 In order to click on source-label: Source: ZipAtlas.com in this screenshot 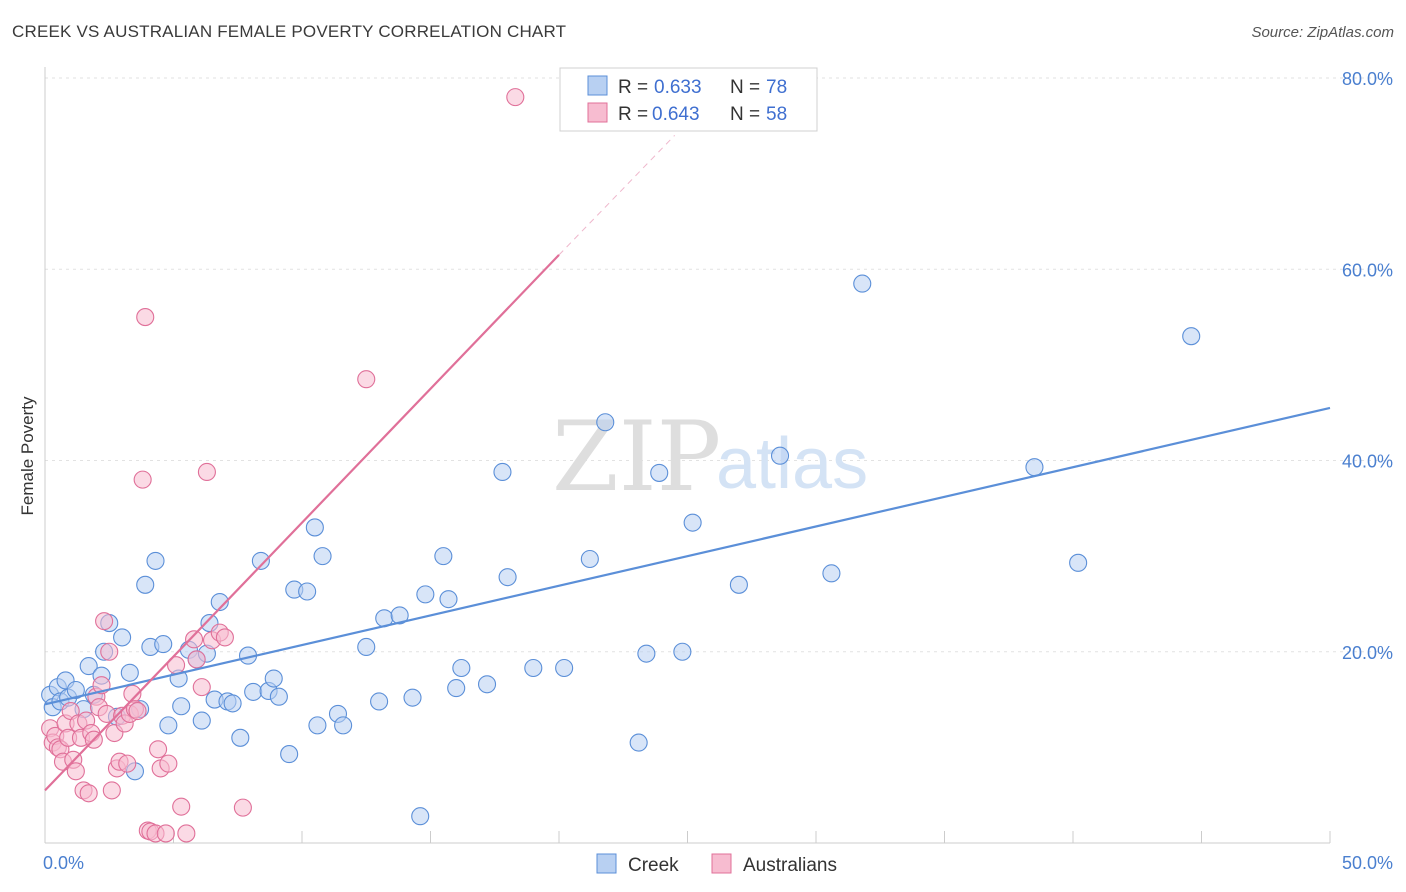, I will do `click(1322, 32)`.